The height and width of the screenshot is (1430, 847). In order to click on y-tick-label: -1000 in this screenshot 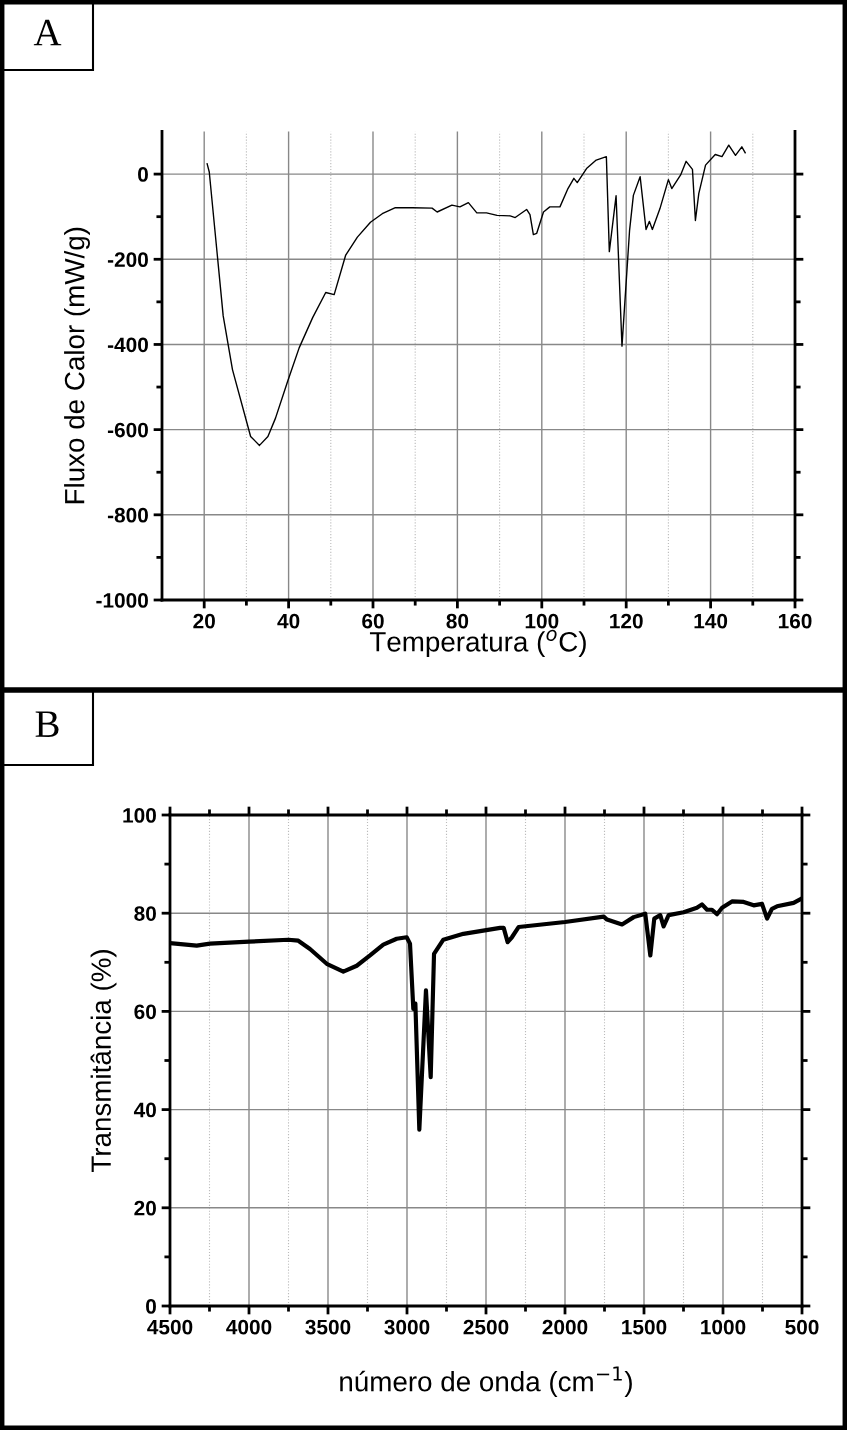, I will do `click(122, 600)`.